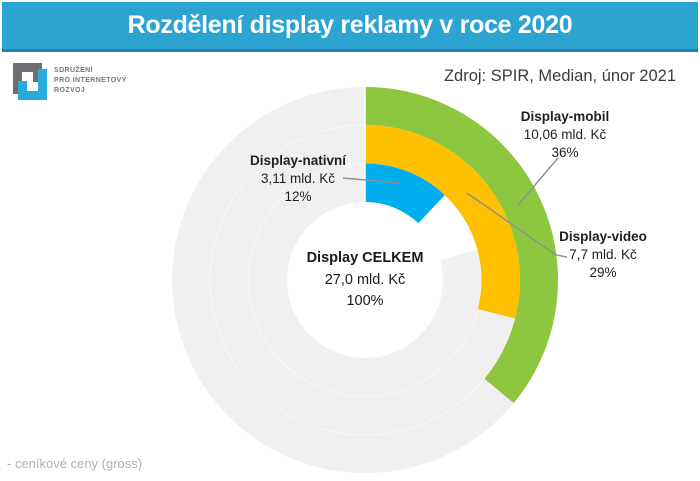  Describe the element at coordinates (30, 81) in the screenshot. I see `spir-logo-icon` at that location.